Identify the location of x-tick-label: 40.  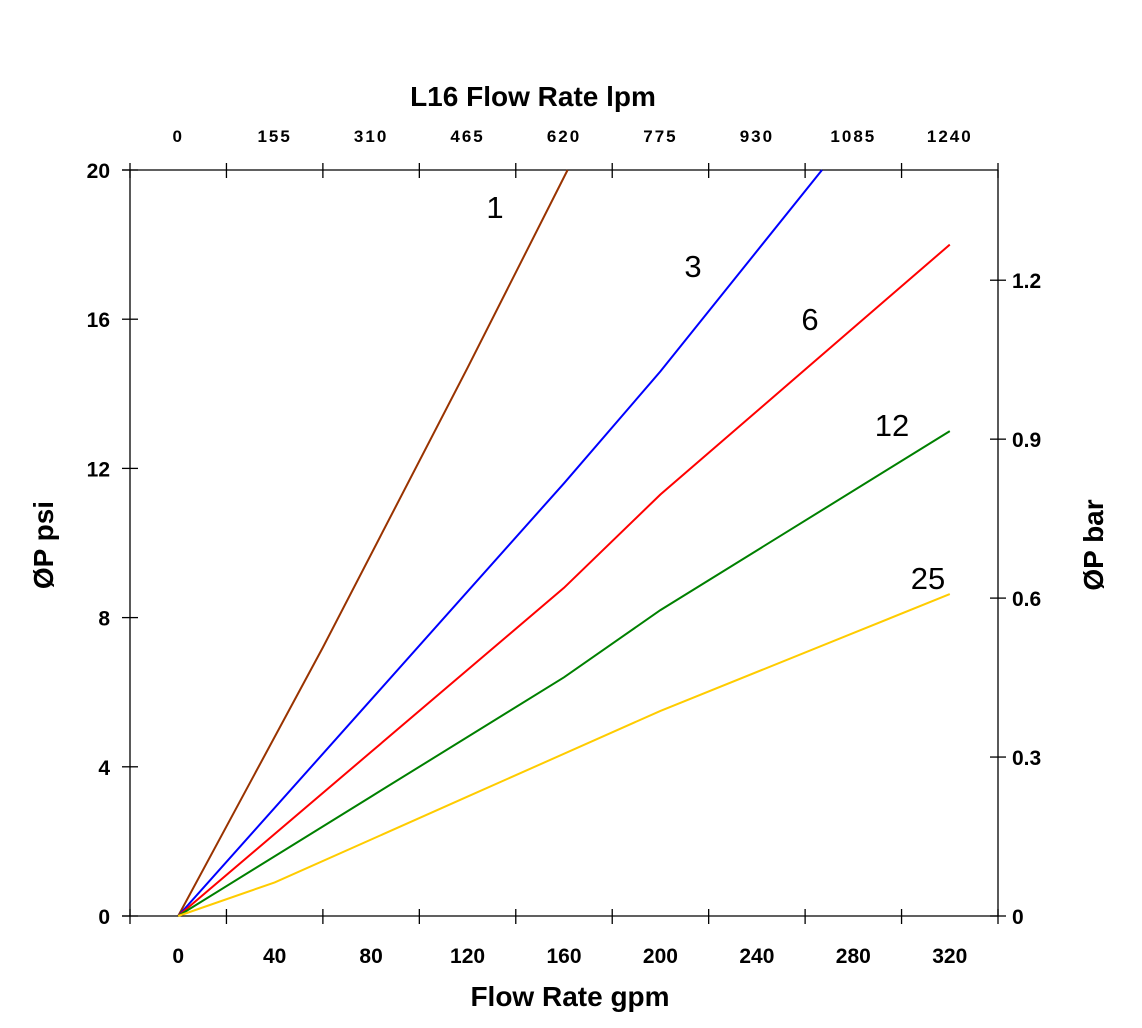
(274, 956).